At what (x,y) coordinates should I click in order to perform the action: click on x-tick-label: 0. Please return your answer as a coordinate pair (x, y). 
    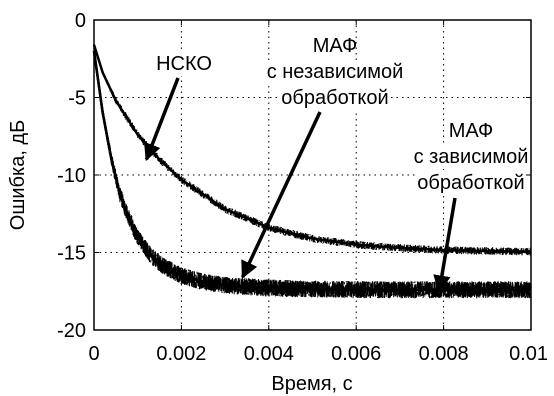
    Looking at the image, I should click on (93, 354).